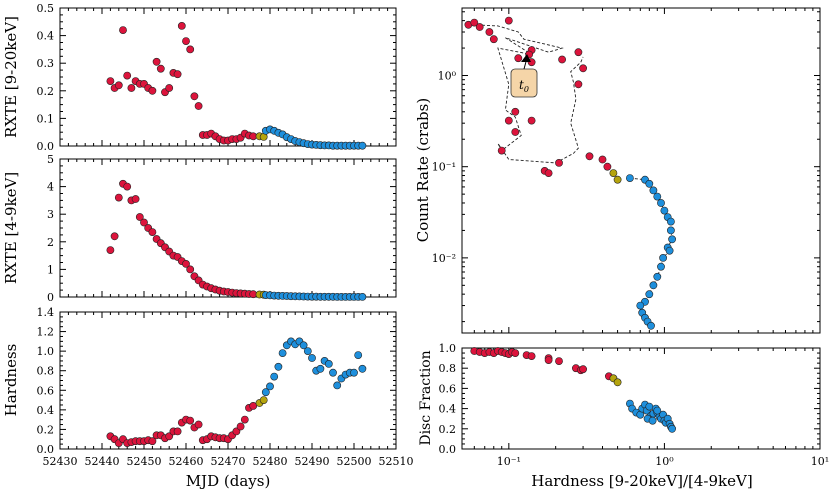  I want to click on xtick-label-disc-fraction: 10⁰, so click(664, 461).